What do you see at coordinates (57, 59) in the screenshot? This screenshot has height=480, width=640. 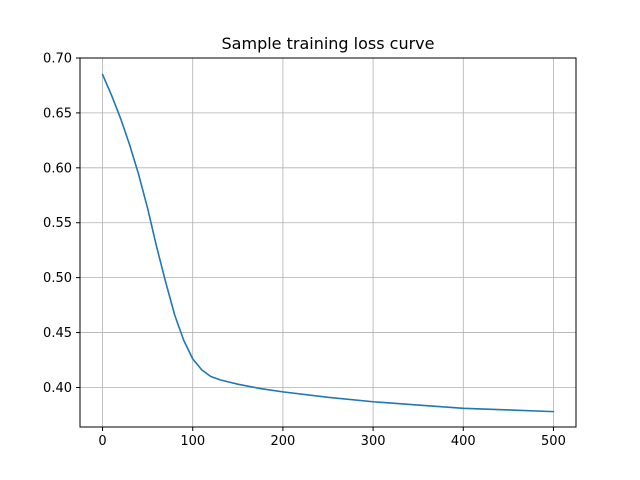 I see `y-tick-label: 0.70` at bounding box center [57, 59].